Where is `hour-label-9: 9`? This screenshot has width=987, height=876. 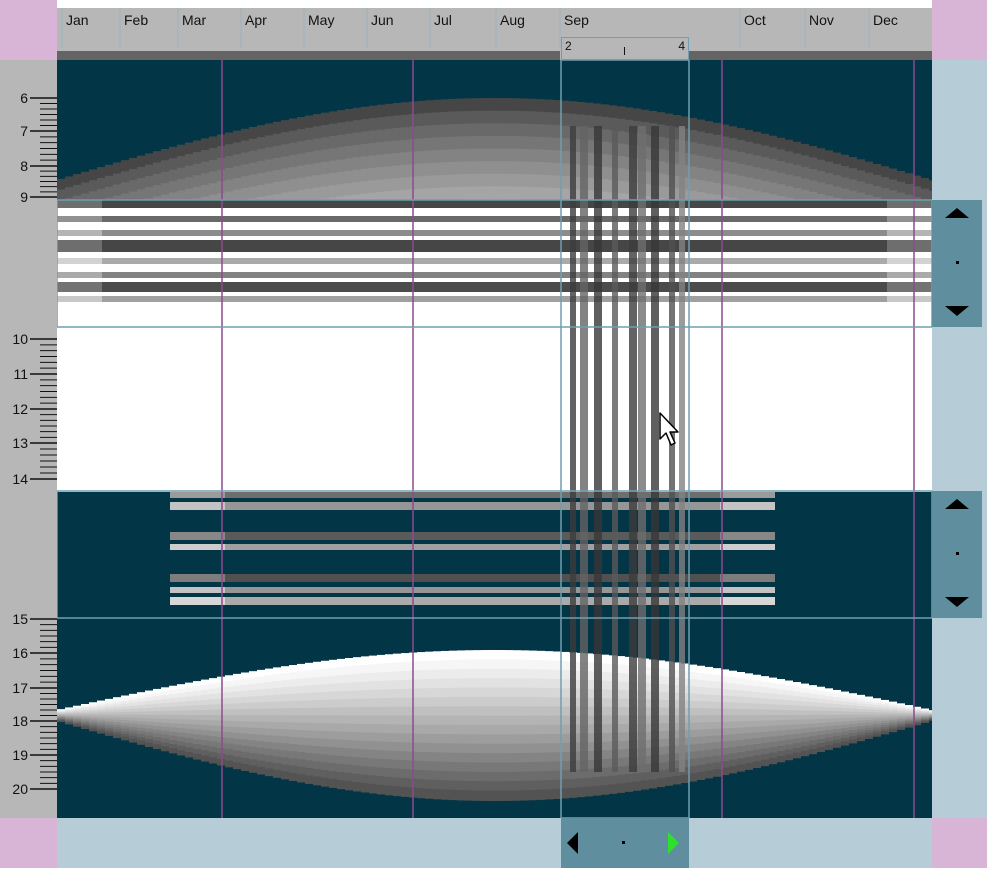
hour-label-9: 9 is located at coordinates (24, 197).